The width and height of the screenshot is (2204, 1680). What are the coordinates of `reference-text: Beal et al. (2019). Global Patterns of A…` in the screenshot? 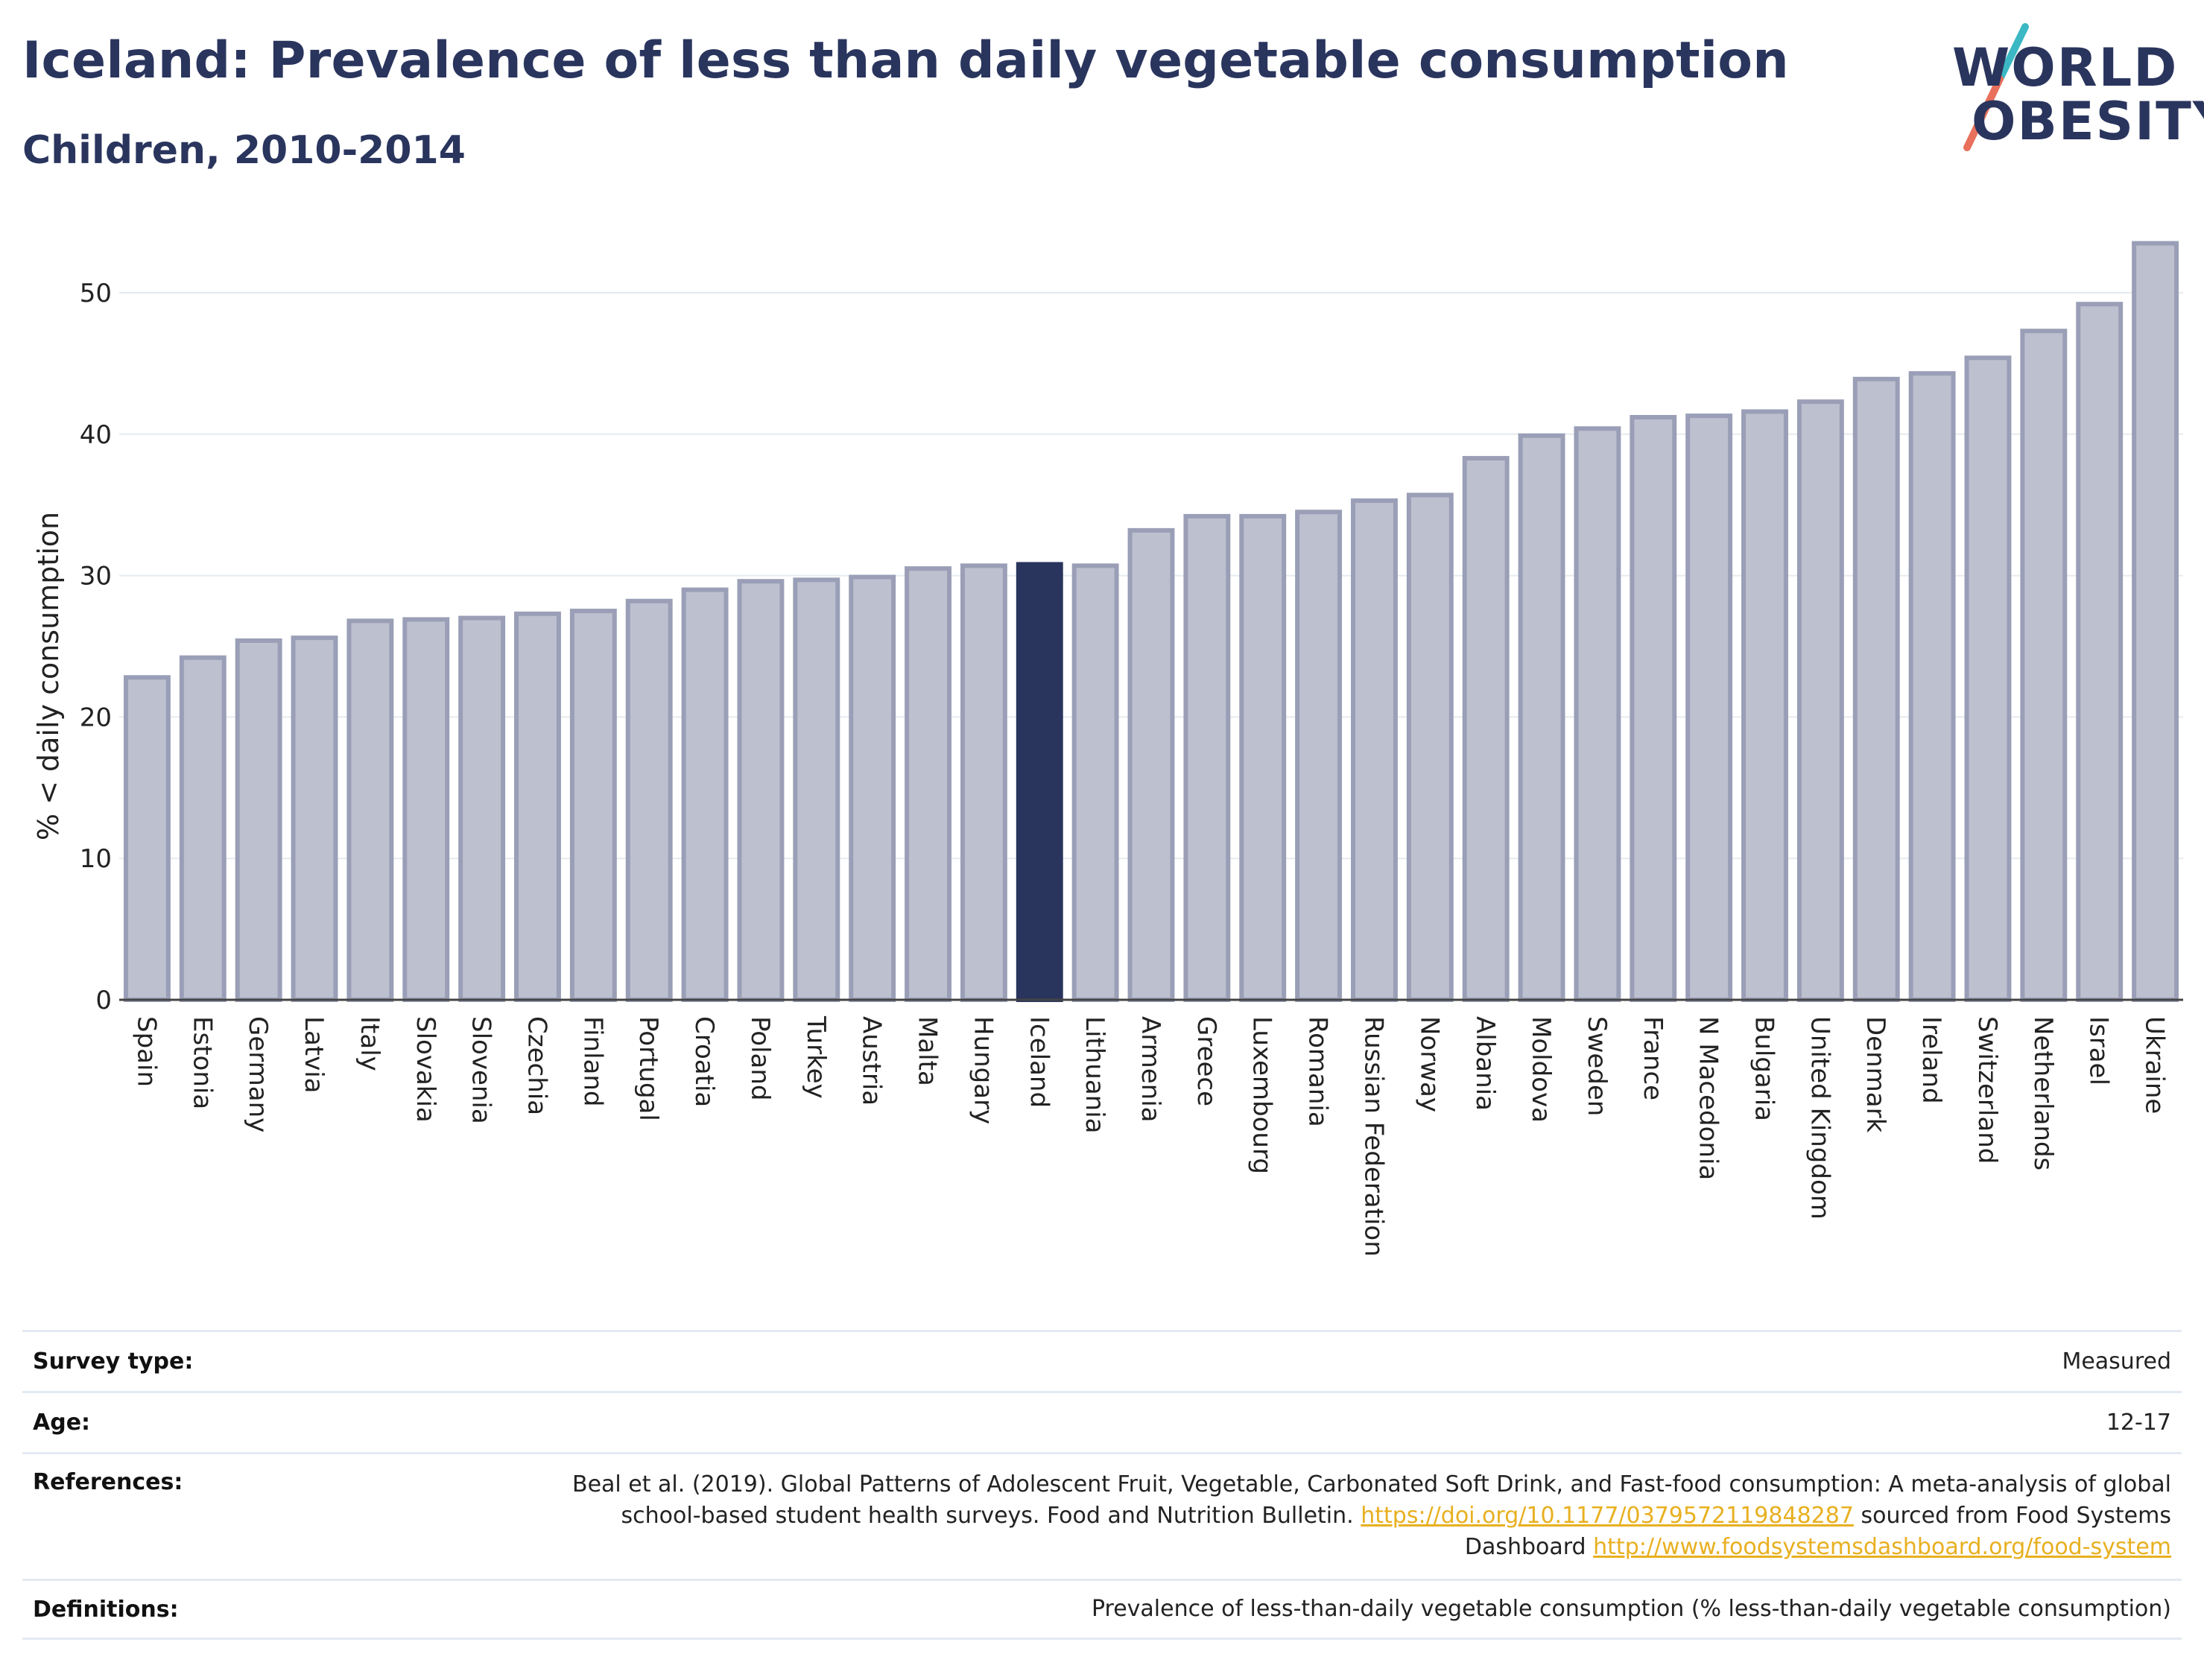 It's located at (1371, 1500).